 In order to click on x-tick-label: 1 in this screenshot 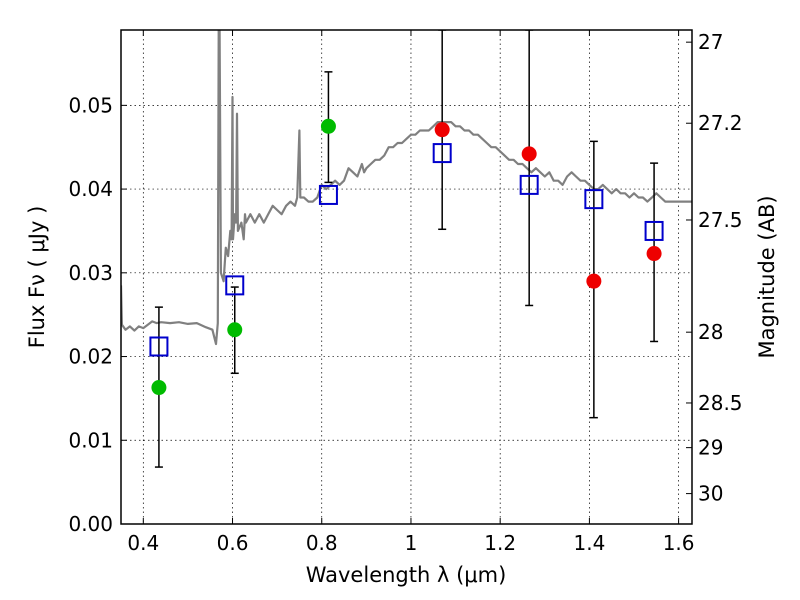, I will do `click(411, 543)`.